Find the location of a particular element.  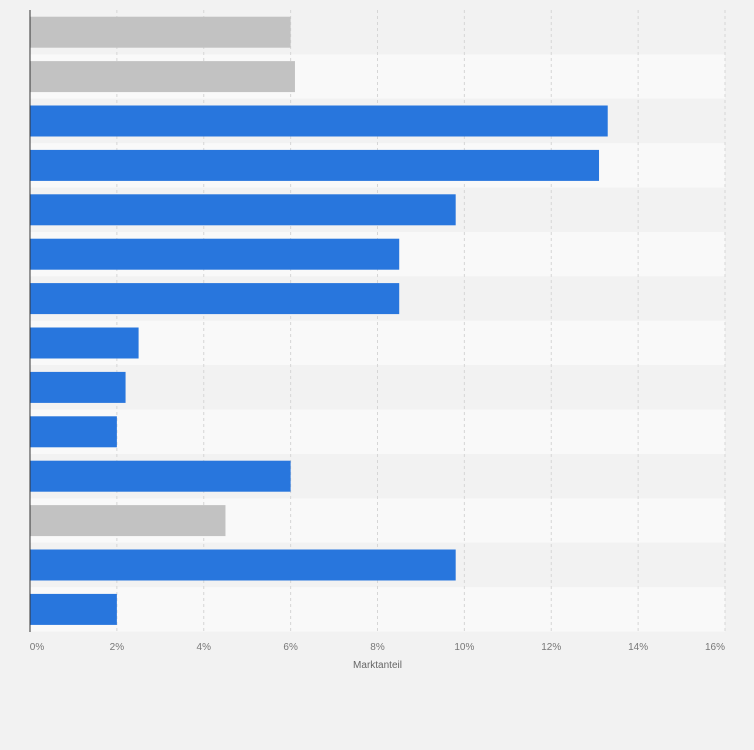

x-tick-label: 2% is located at coordinates (117, 647).